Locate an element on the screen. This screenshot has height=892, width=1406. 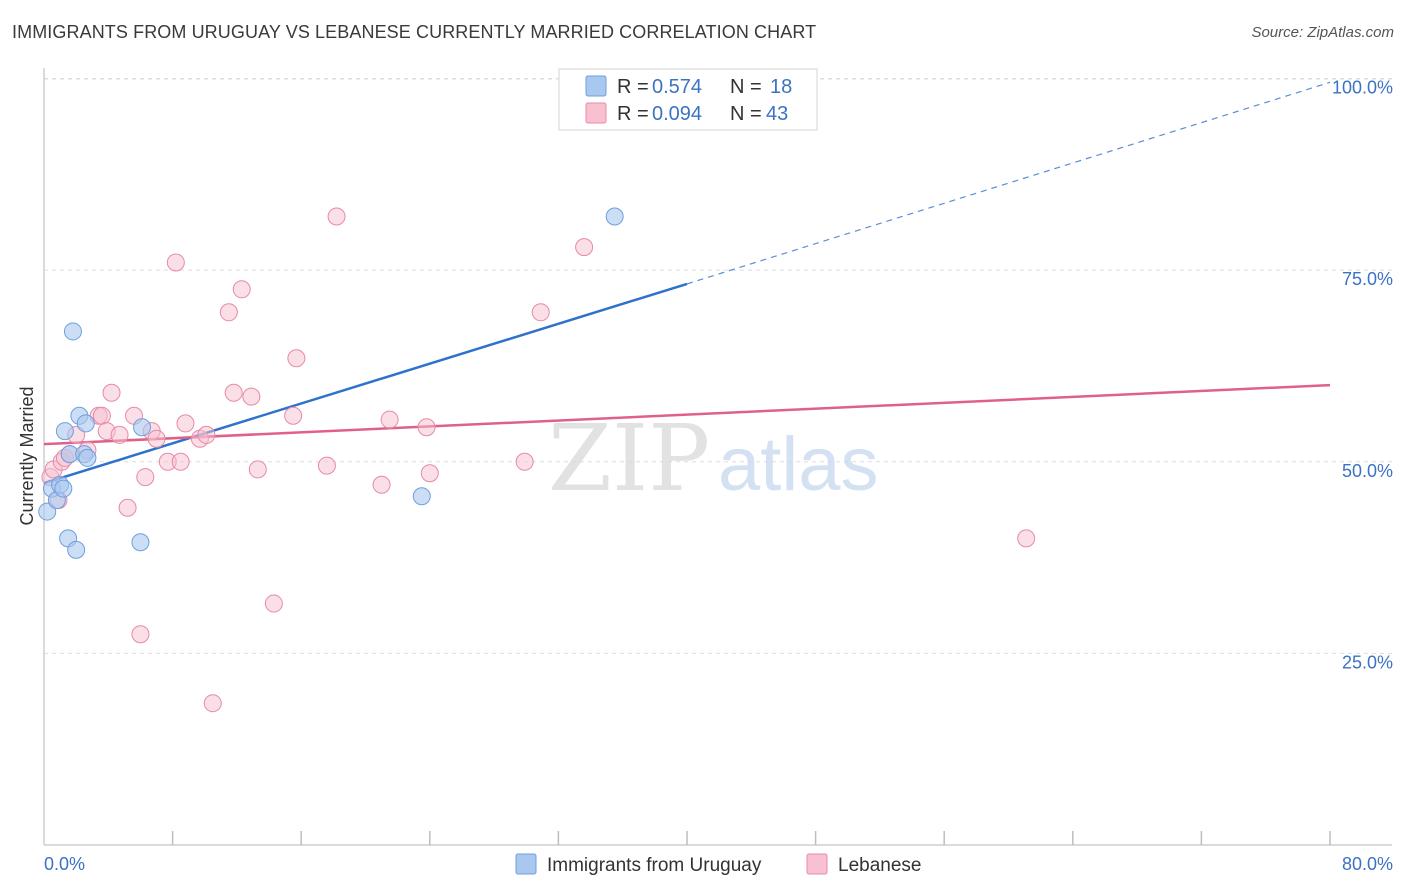
uruguay-r-label: R = is located at coordinates (633, 87).